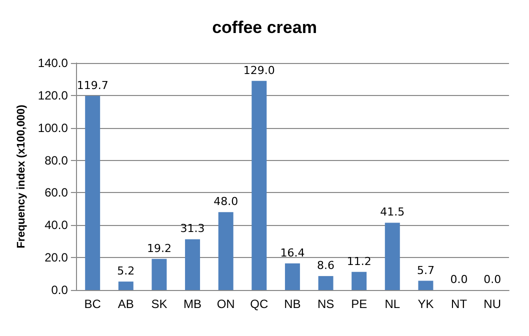  I want to click on y-tick-label: 140.0, so click(53, 63).